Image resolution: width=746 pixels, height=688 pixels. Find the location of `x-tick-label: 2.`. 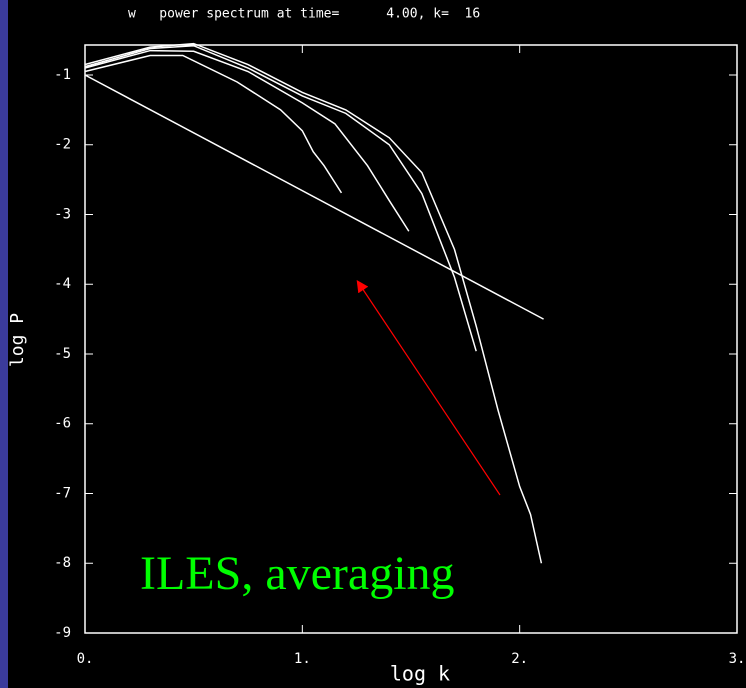

x-tick-label: 2. is located at coordinates (519, 659).